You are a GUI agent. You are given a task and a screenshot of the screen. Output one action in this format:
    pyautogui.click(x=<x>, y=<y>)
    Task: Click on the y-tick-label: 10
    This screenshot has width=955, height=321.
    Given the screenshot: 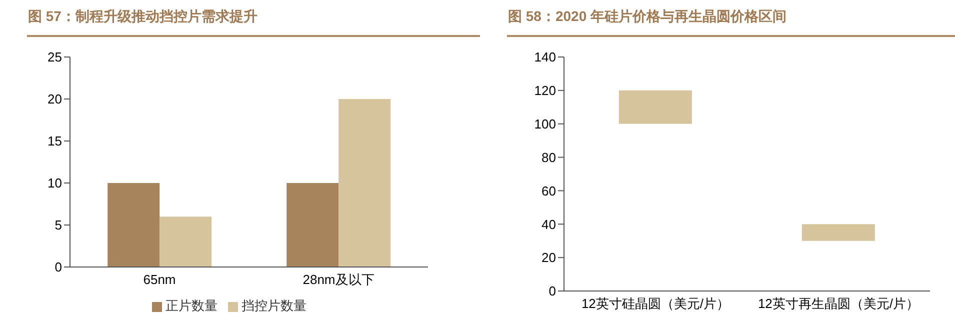 What is the action you would take?
    pyautogui.click(x=55, y=183)
    